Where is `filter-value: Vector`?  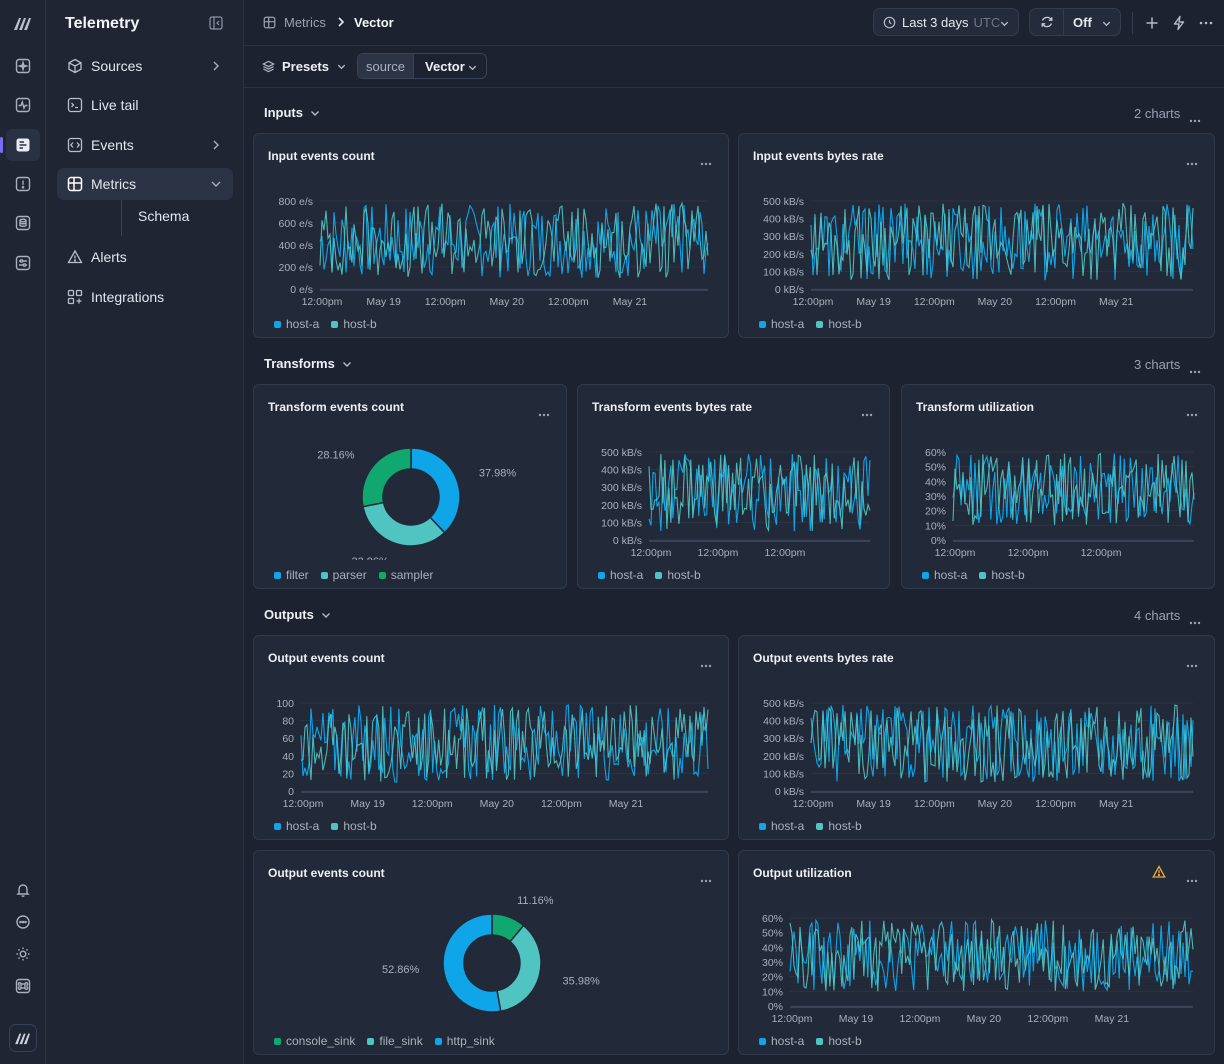 filter-value: Vector is located at coordinates (445, 66).